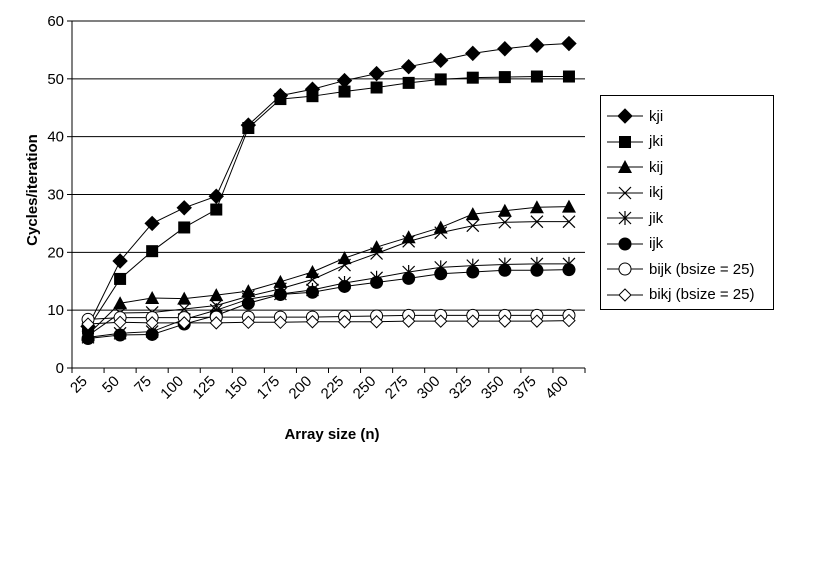 Image resolution: width=821 pixels, height=561 pixels. Describe the element at coordinates (269, 388) in the screenshot. I see `x-tick-label: 175` at that location.